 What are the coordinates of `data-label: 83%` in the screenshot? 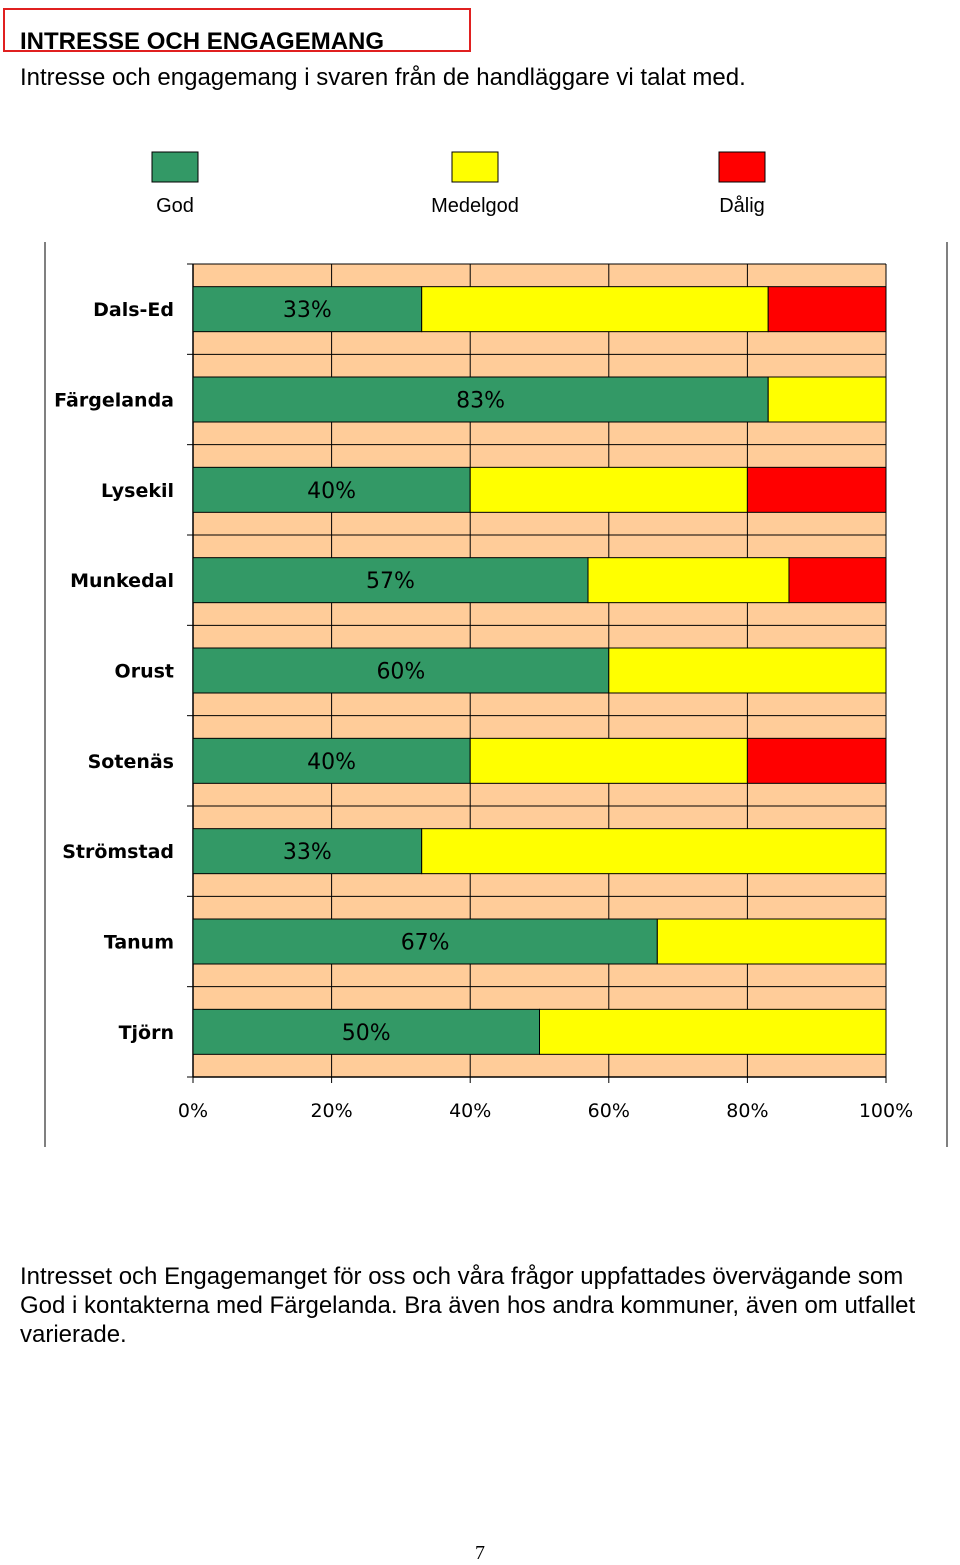 It's located at (480, 401).